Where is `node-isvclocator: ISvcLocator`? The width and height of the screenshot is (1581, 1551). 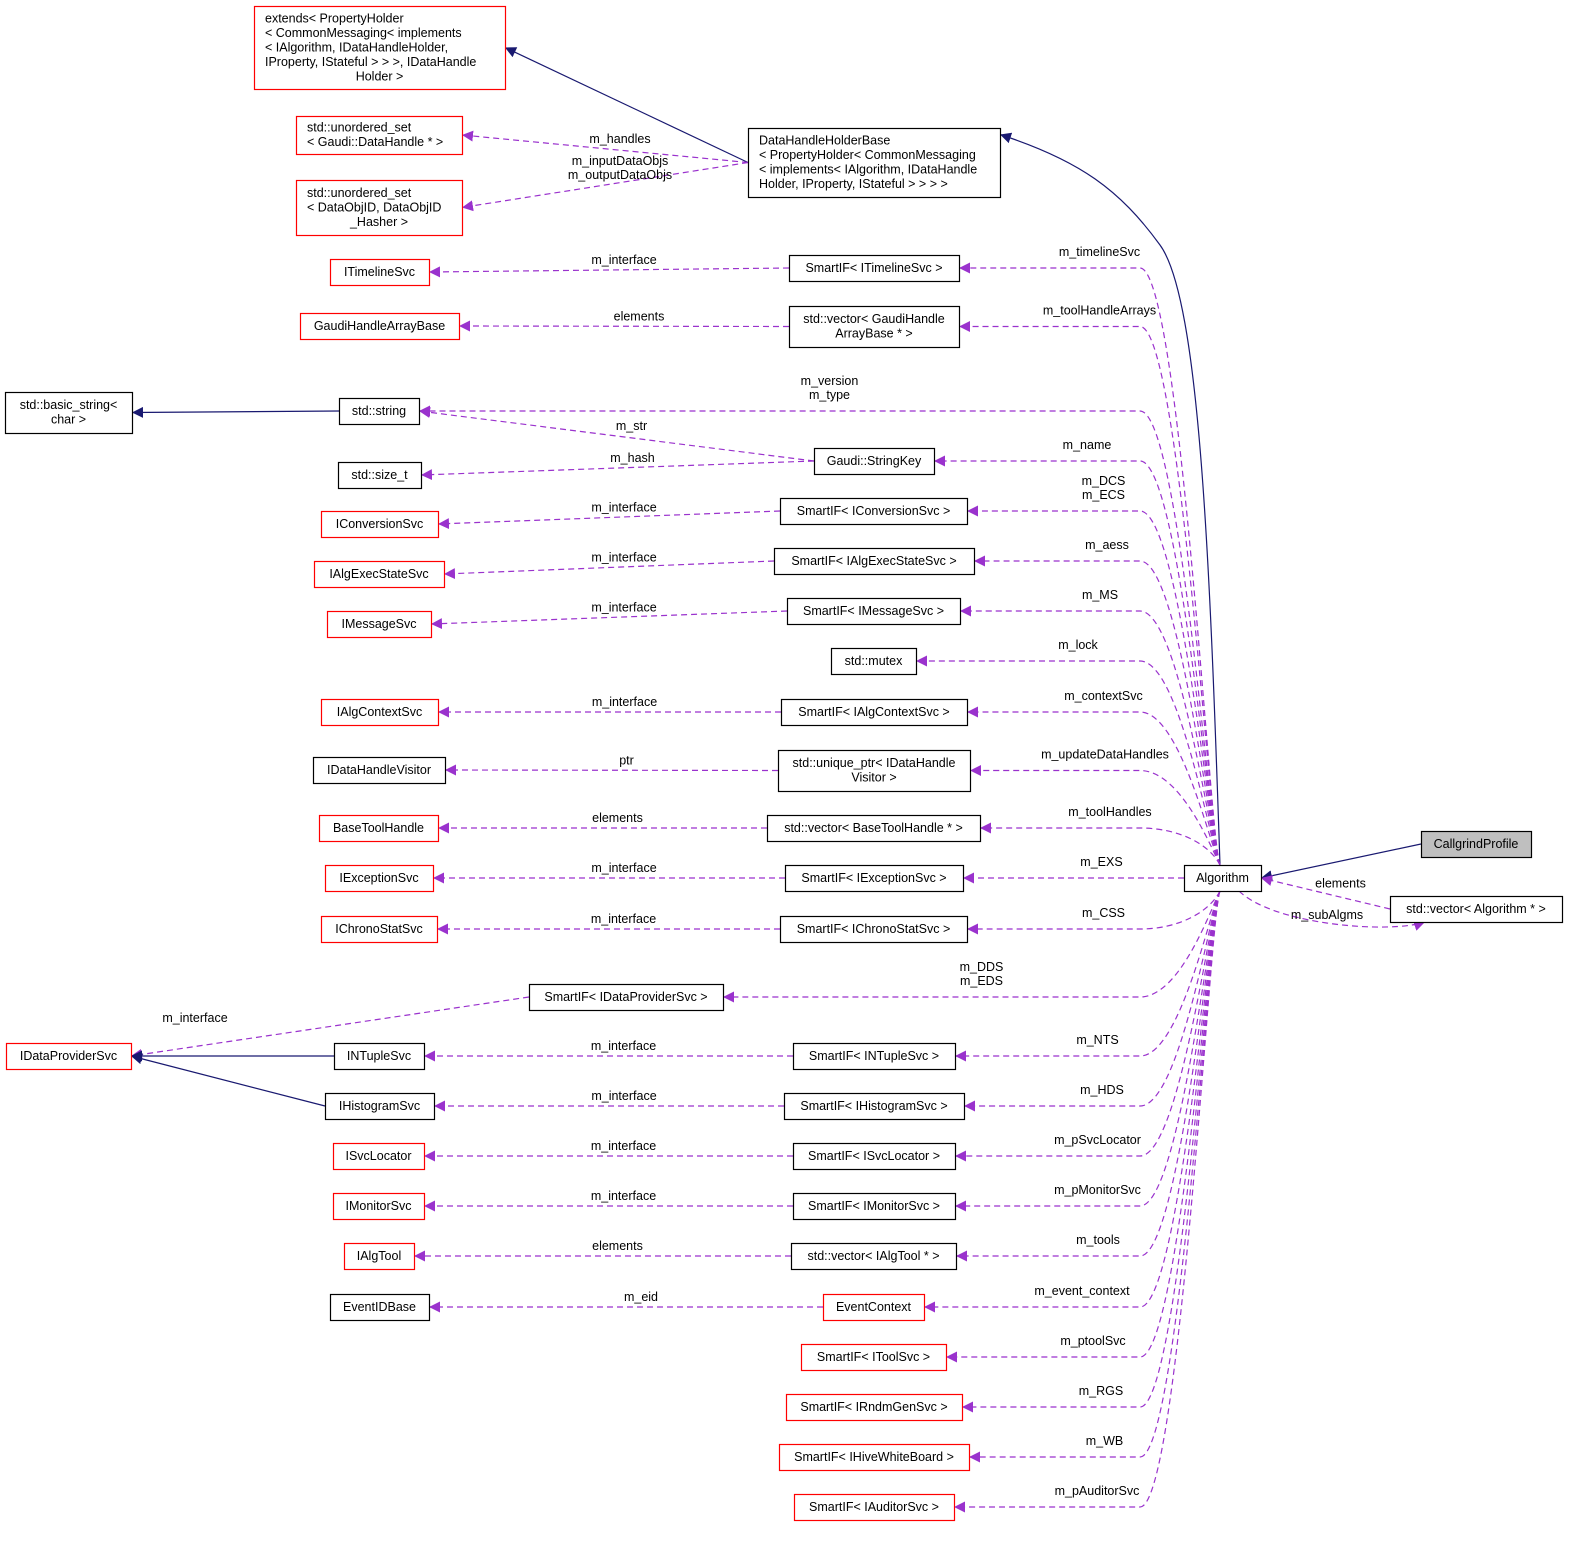
node-isvclocator: ISvcLocator is located at coordinates (379, 1156).